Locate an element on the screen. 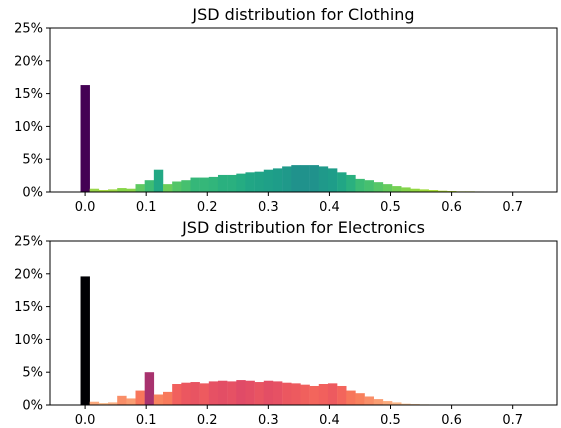 The height and width of the screenshot is (428, 561). y-tick-label: 5% is located at coordinates (32, 373).